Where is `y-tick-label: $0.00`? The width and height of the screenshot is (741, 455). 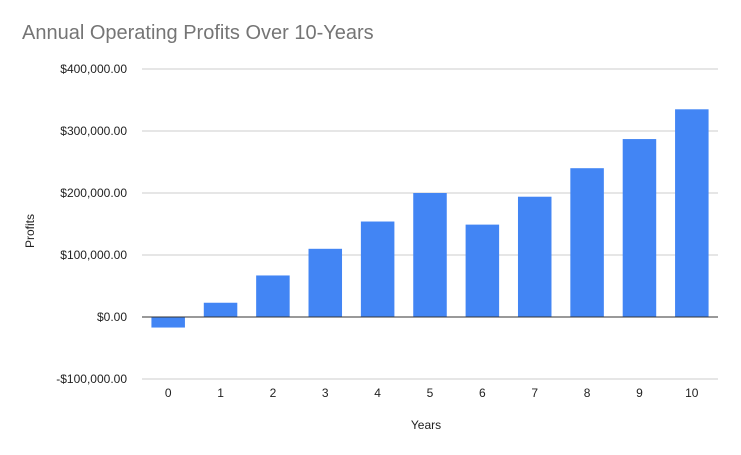 y-tick-label: $0.00 is located at coordinates (112, 317).